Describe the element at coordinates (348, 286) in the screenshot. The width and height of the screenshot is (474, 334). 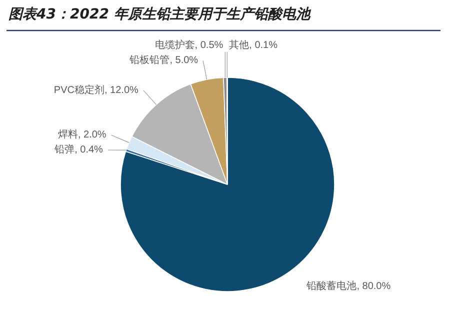
I see `slice-label: 铅酸蓄电池, 80.0%` at that location.